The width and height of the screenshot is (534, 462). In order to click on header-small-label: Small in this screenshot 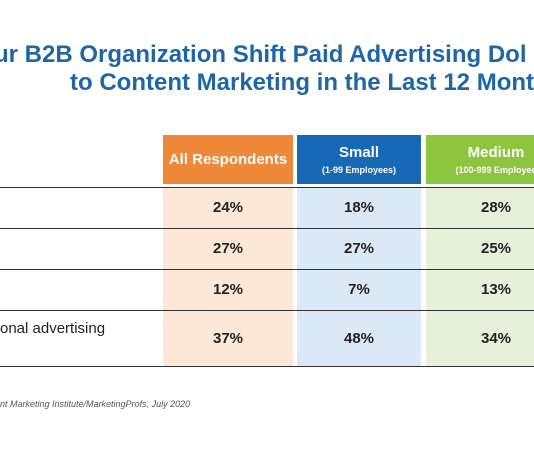, I will do `click(359, 152)`.